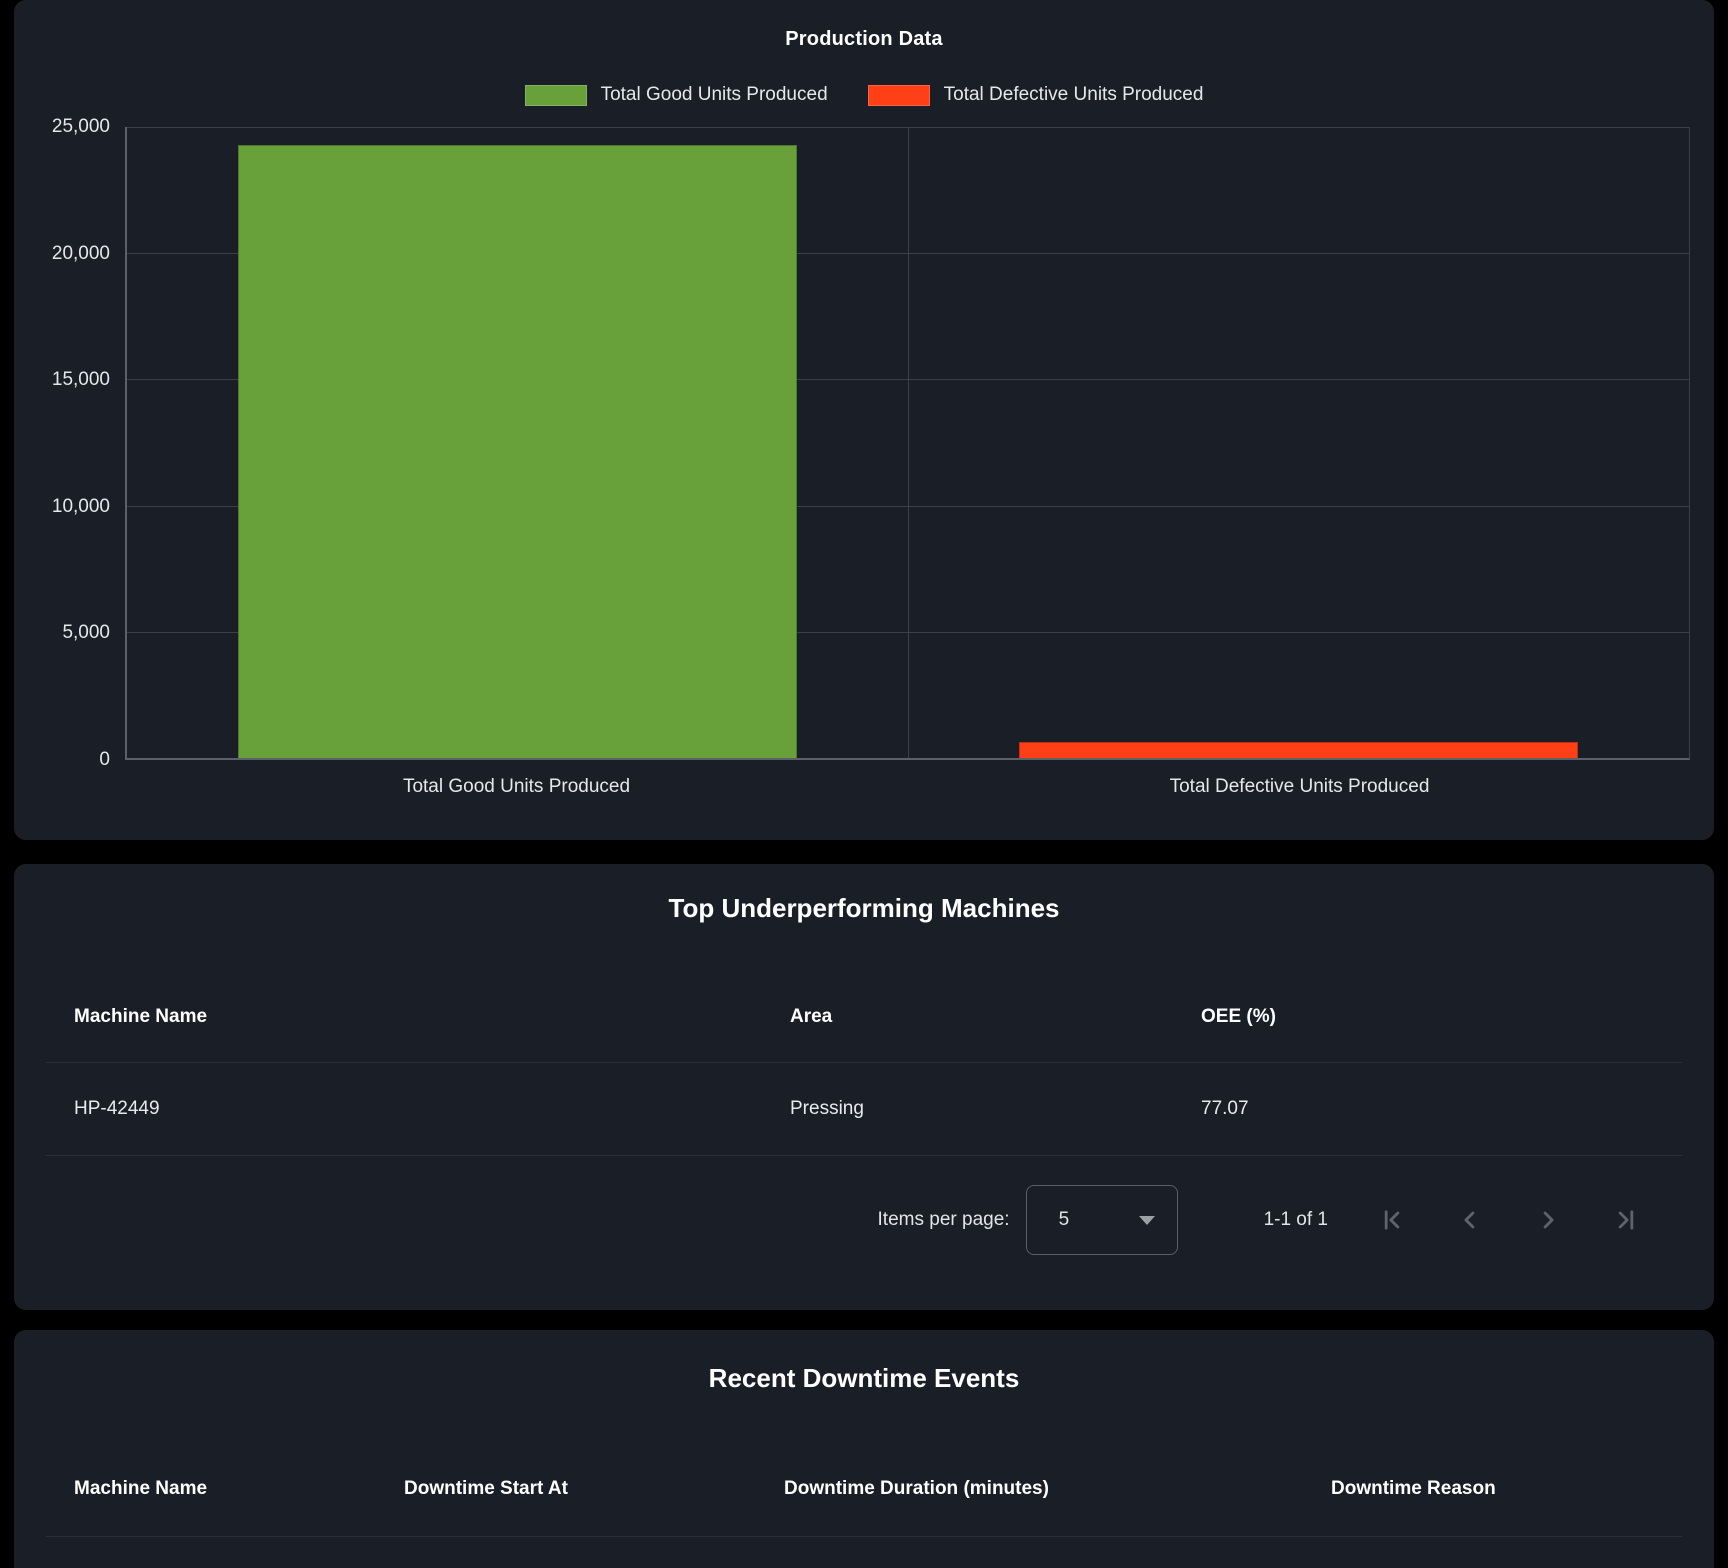 This screenshot has width=1728, height=1568. I want to click on y-axis-tick: 15,000, so click(80, 379).